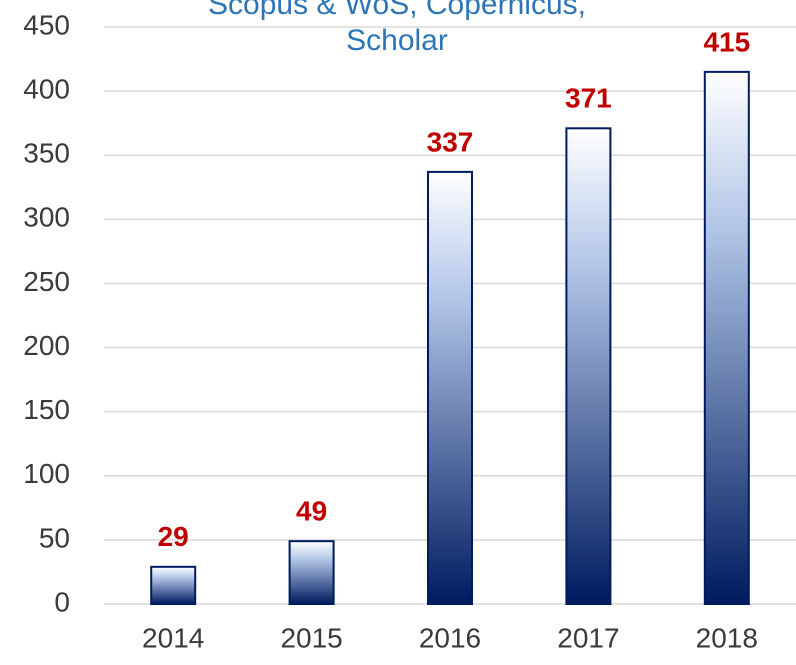 This screenshot has height=665, width=796. What do you see at coordinates (62, 601) in the screenshot?
I see `y-tick-label: 0` at bounding box center [62, 601].